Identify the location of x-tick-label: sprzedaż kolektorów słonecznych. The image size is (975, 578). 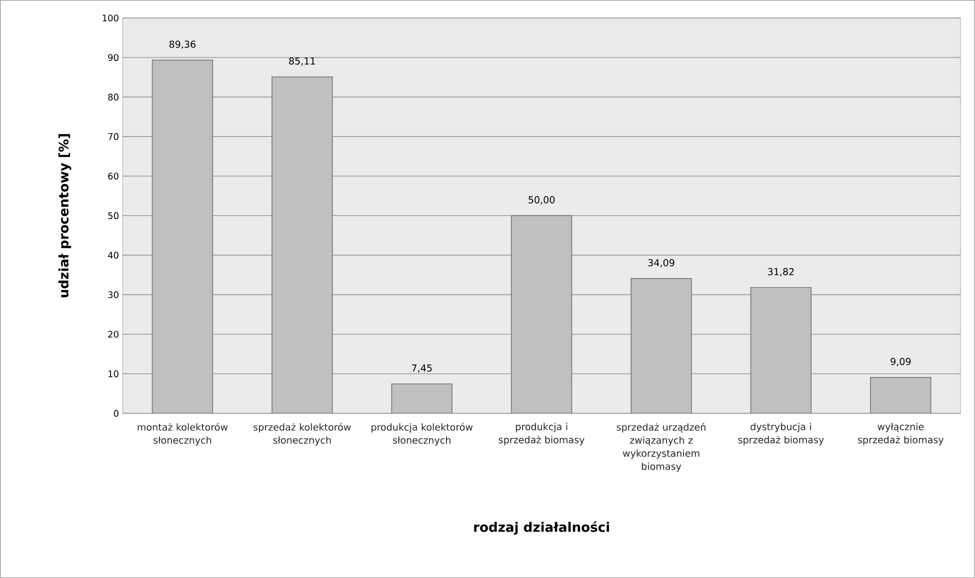
(302, 434).